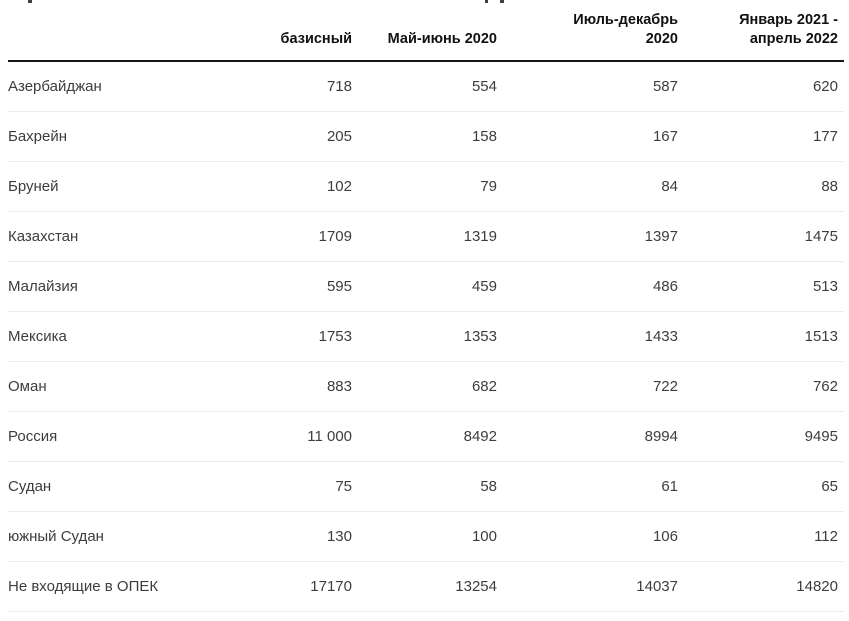 The width and height of the screenshot is (849, 621). What do you see at coordinates (788, 29) in the screenshot?
I see `column-header-january-2021-april-2022: Январь 2021 - апрель 2022` at bounding box center [788, 29].